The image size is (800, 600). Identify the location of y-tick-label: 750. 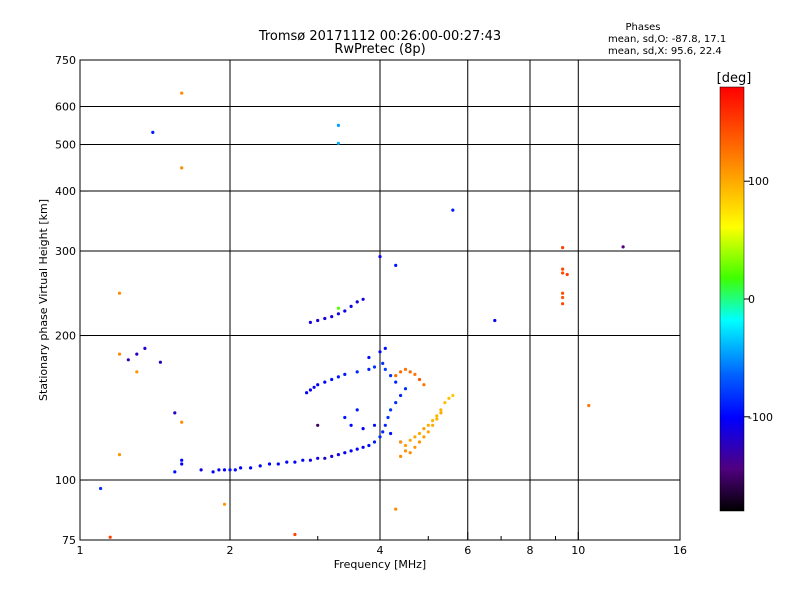
(65, 60).